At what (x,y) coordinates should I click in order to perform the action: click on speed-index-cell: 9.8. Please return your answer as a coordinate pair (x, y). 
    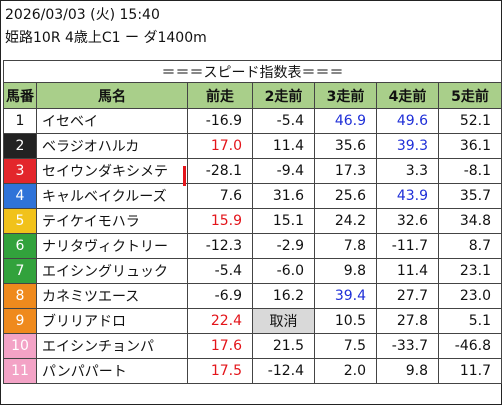
    Looking at the image, I should click on (345, 271).